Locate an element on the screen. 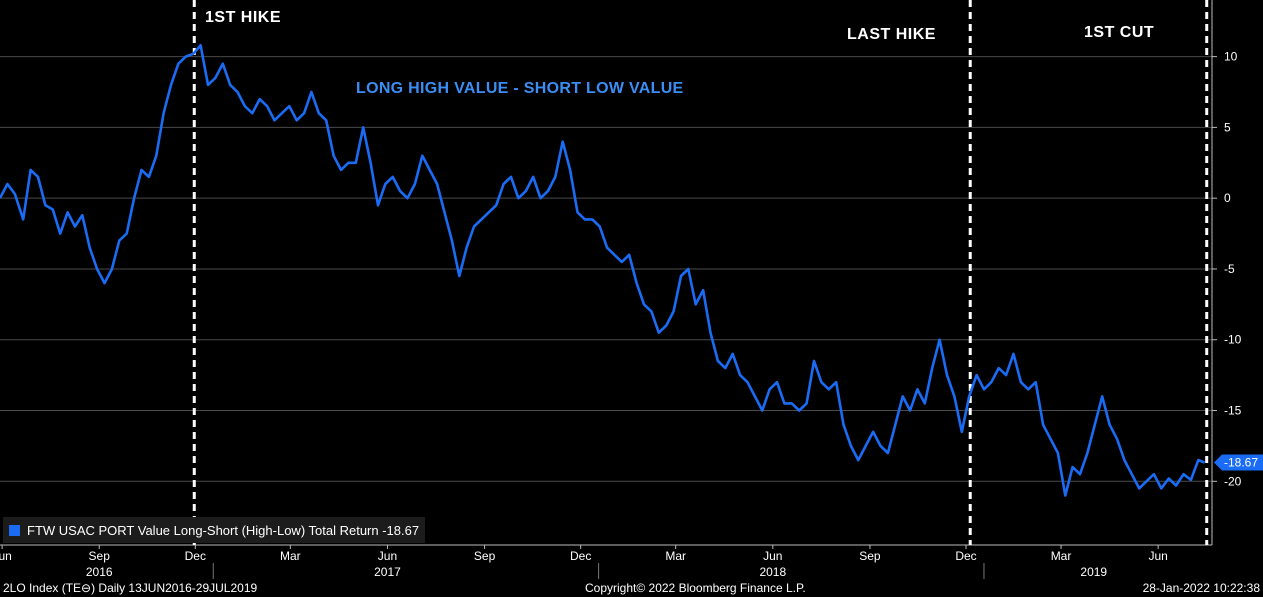 Image resolution: width=1263 pixels, height=597 pixels. first-hike-label: 1ST HIKE is located at coordinates (243, 17).